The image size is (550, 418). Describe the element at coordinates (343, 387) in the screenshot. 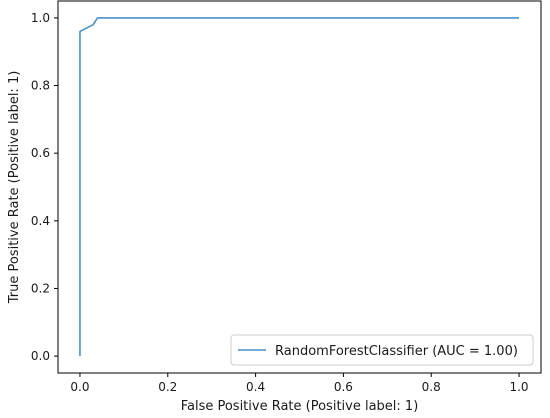

I see `x-tick-label: 0.6` at that location.